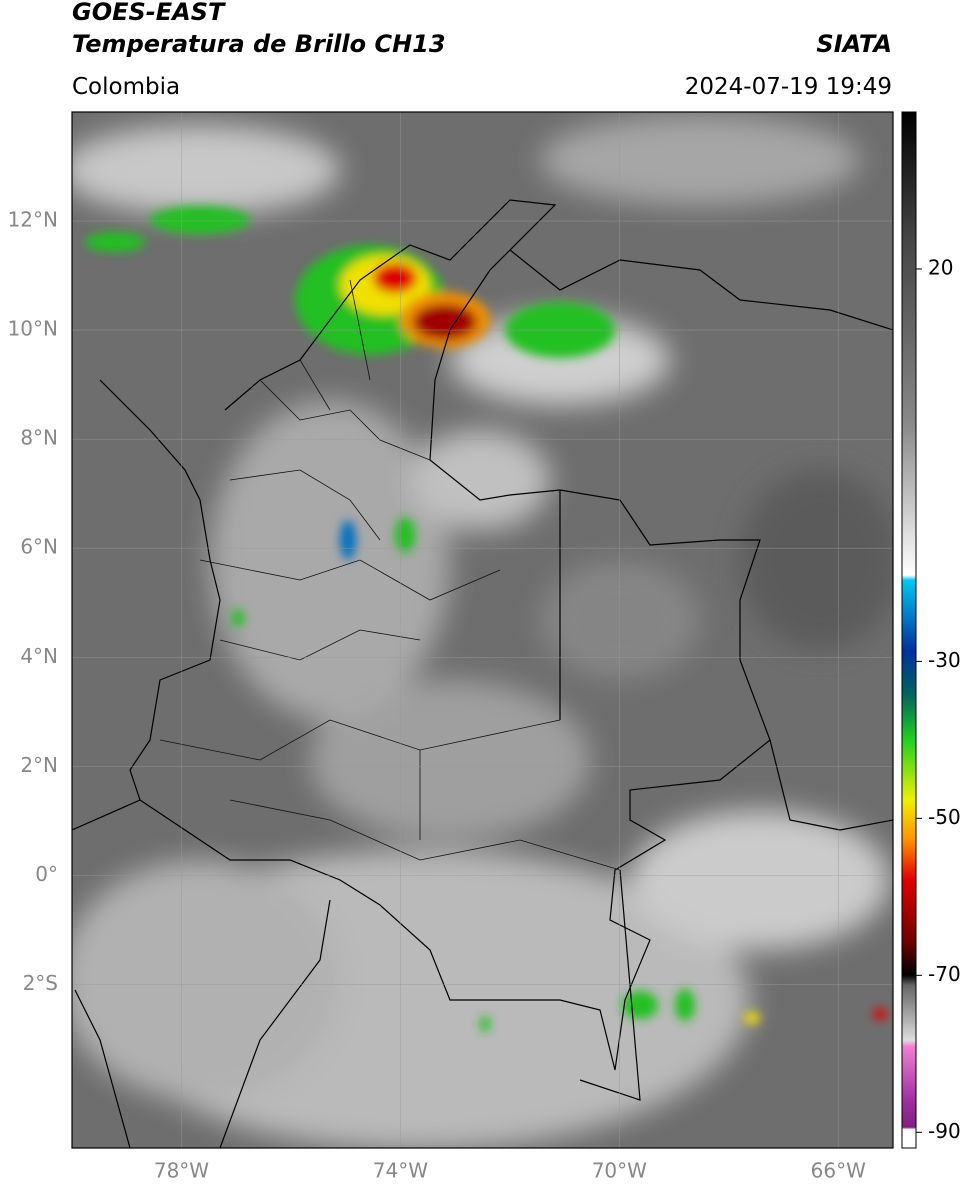 The width and height of the screenshot is (966, 1190). I want to click on y-tick-label: 0°, so click(46, 874).